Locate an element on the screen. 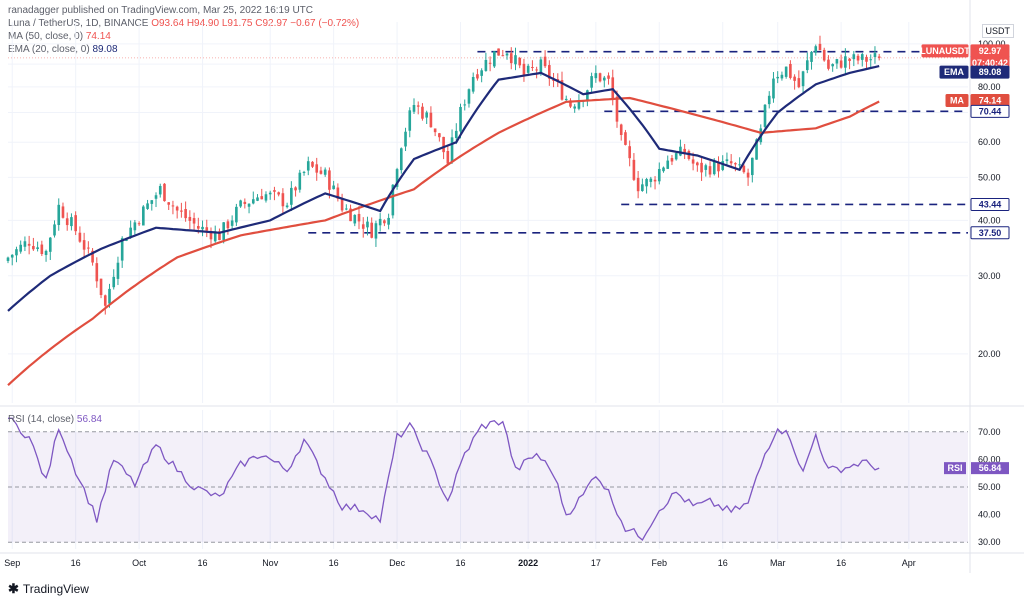  tradingview-icon: ✱ is located at coordinates (13, 588).